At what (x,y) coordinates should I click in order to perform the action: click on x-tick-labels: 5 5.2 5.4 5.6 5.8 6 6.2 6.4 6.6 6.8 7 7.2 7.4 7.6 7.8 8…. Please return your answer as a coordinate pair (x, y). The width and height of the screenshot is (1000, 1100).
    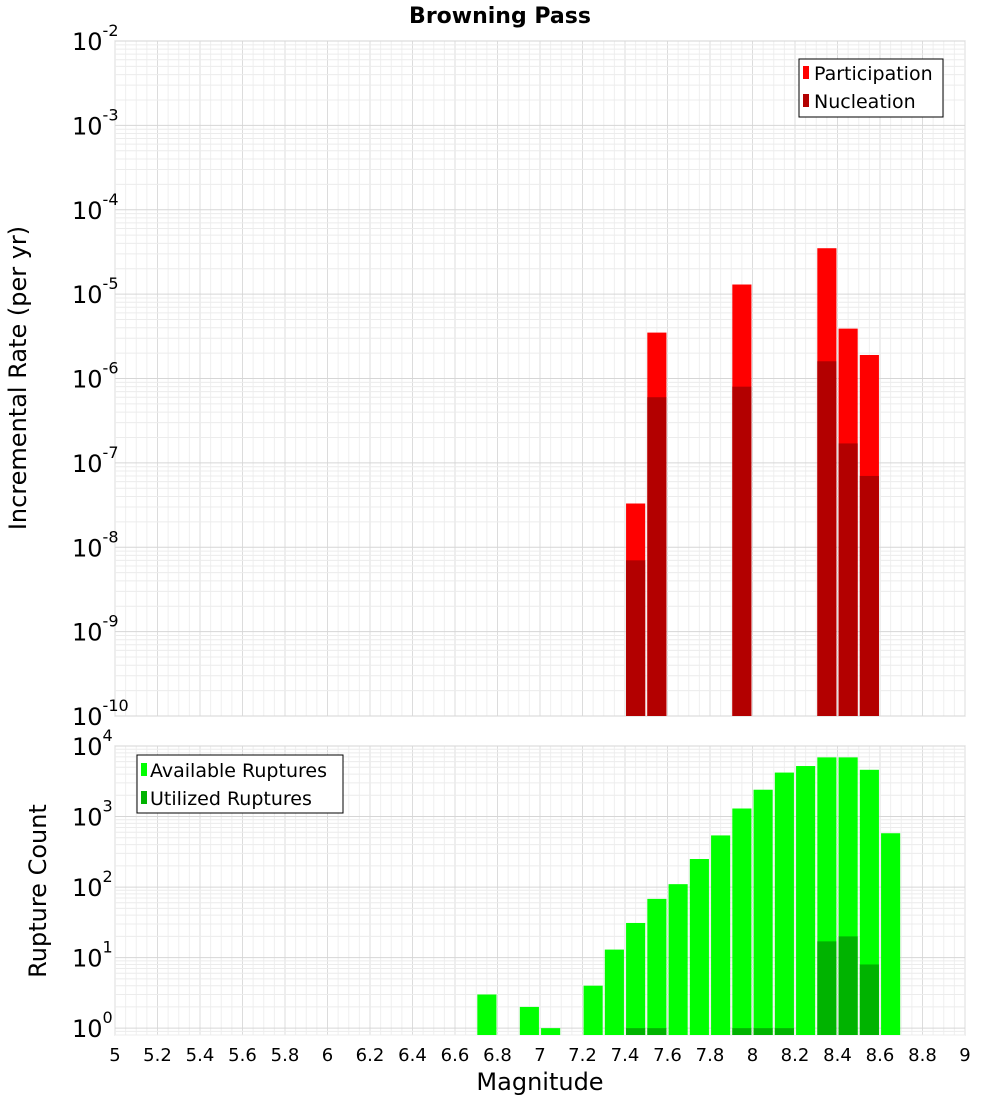
    Looking at the image, I should click on (539, 1055).